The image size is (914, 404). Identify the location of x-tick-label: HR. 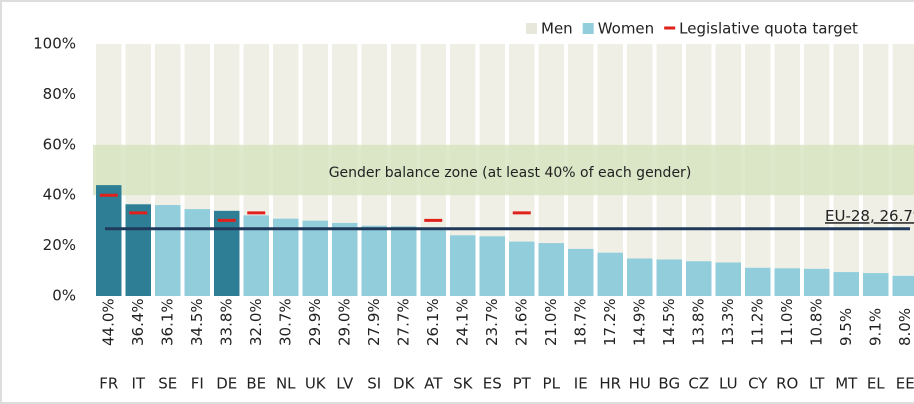
(610, 384).